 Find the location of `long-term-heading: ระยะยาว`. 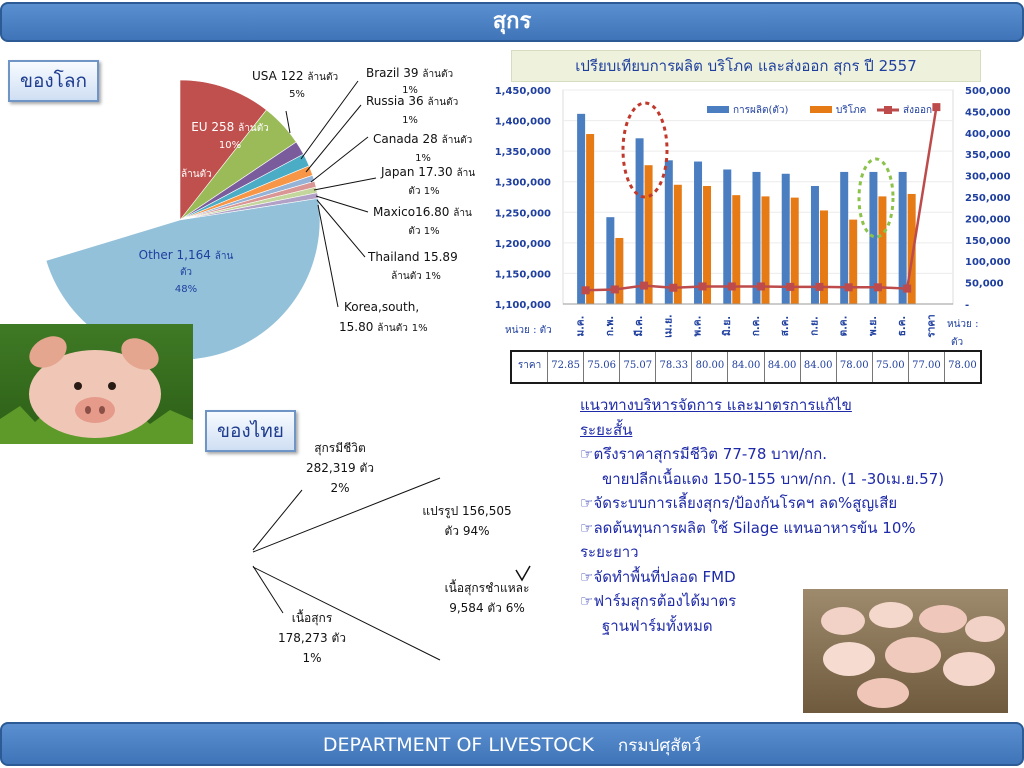

long-term-heading: ระยะยาว is located at coordinates (609, 552).